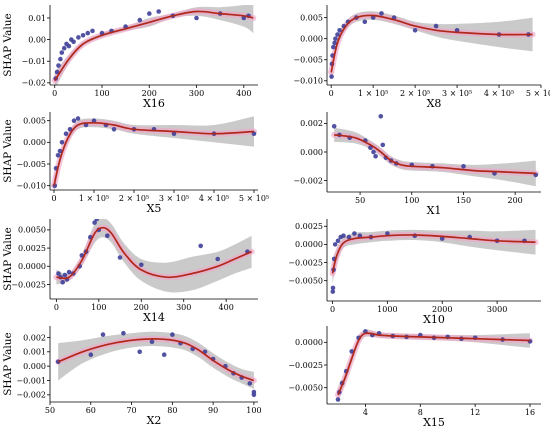  Describe the element at coordinates (131, 410) in the screenshot. I see `x-tick-label: 70` at that location.